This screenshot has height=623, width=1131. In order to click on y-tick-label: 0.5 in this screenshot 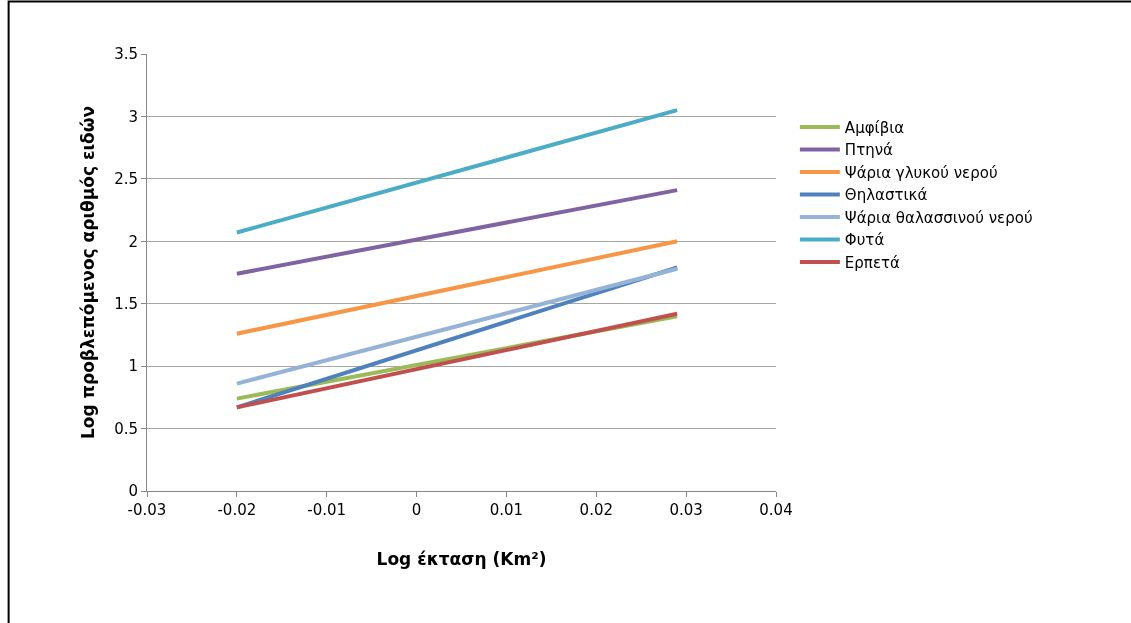, I will do `click(126, 428)`.